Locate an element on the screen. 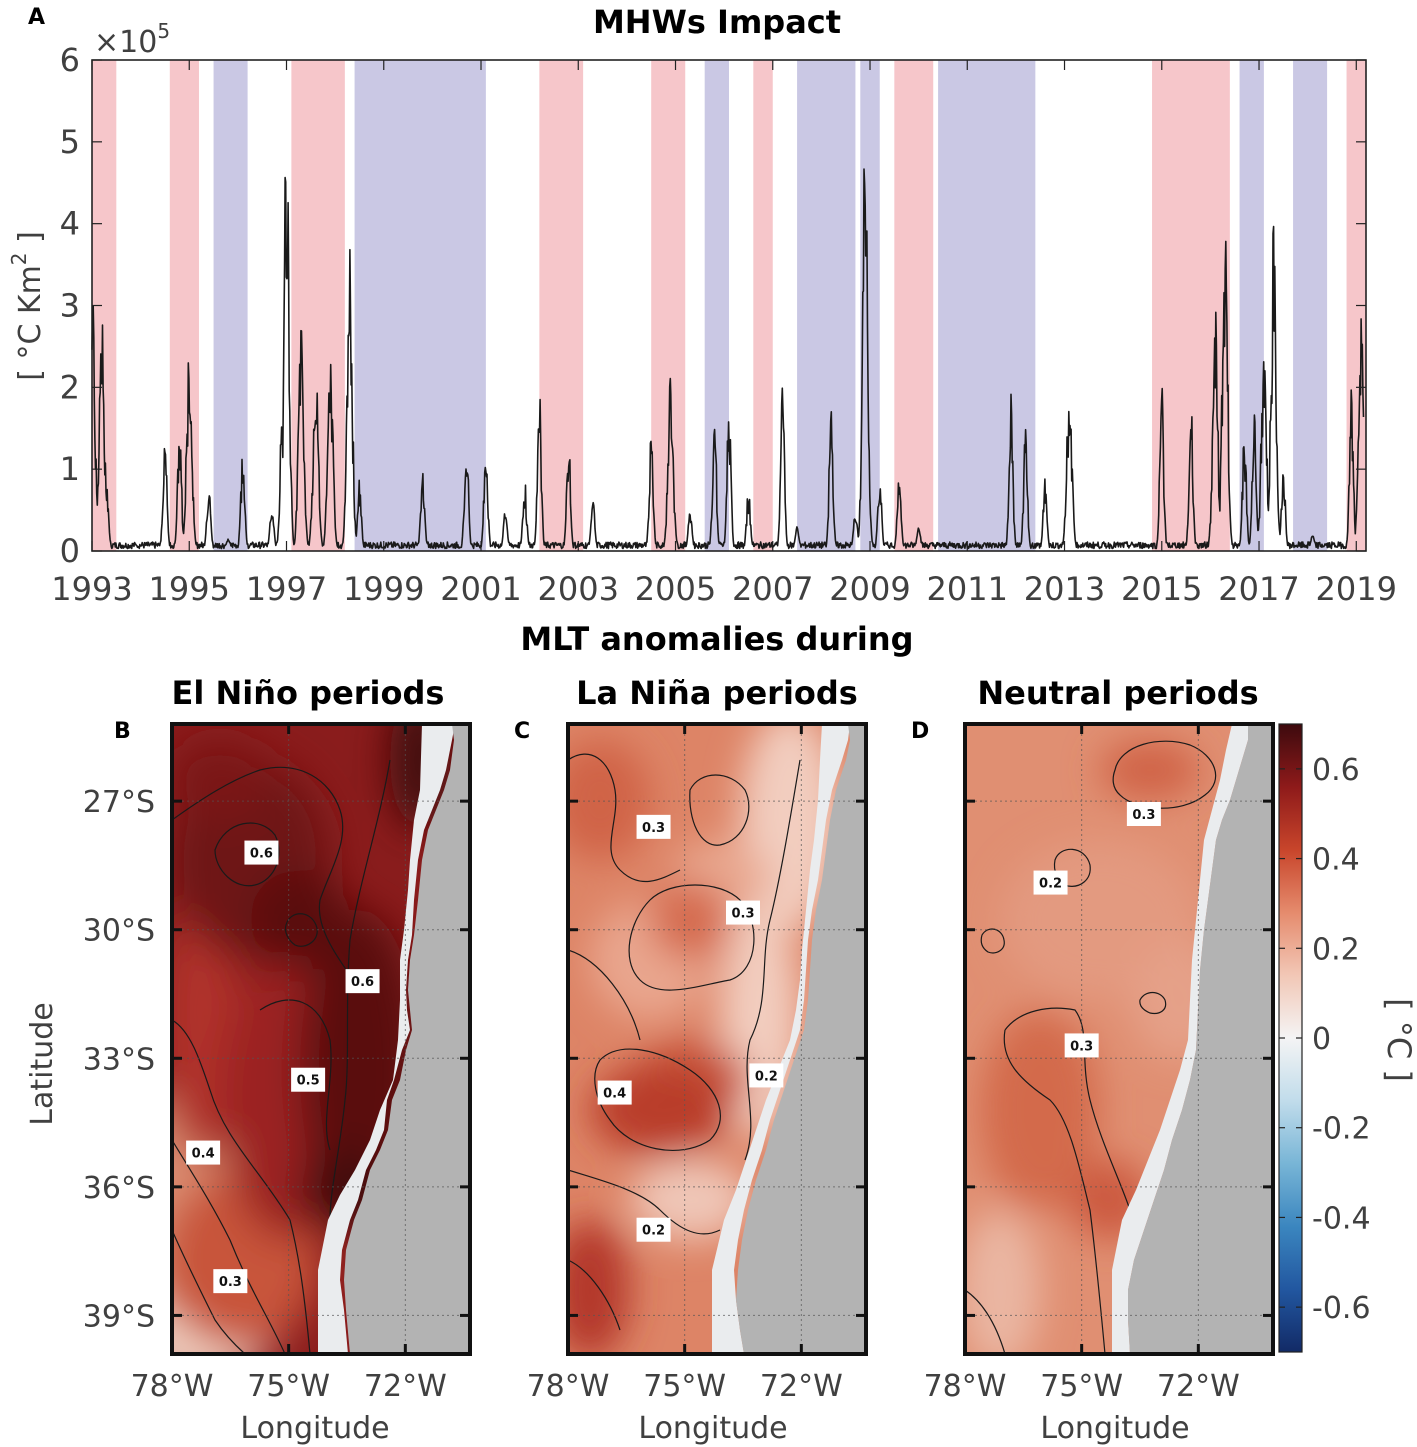 The width and height of the screenshot is (1417, 1447). panel-b-ticks is located at coordinates (320, 1039).